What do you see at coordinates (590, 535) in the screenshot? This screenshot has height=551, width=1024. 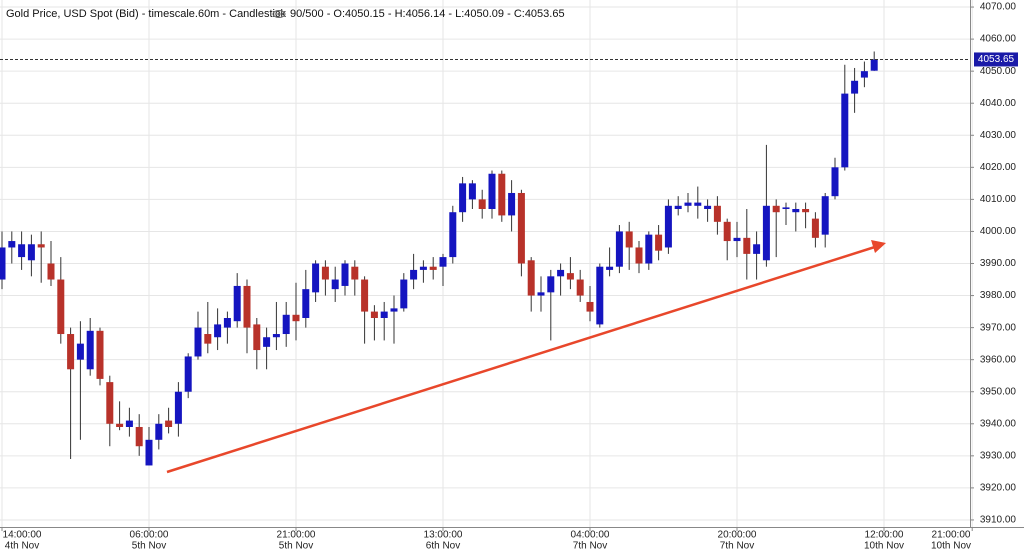 I see `x-tick-time: 04:00:00` at bounding box center [590, 535].